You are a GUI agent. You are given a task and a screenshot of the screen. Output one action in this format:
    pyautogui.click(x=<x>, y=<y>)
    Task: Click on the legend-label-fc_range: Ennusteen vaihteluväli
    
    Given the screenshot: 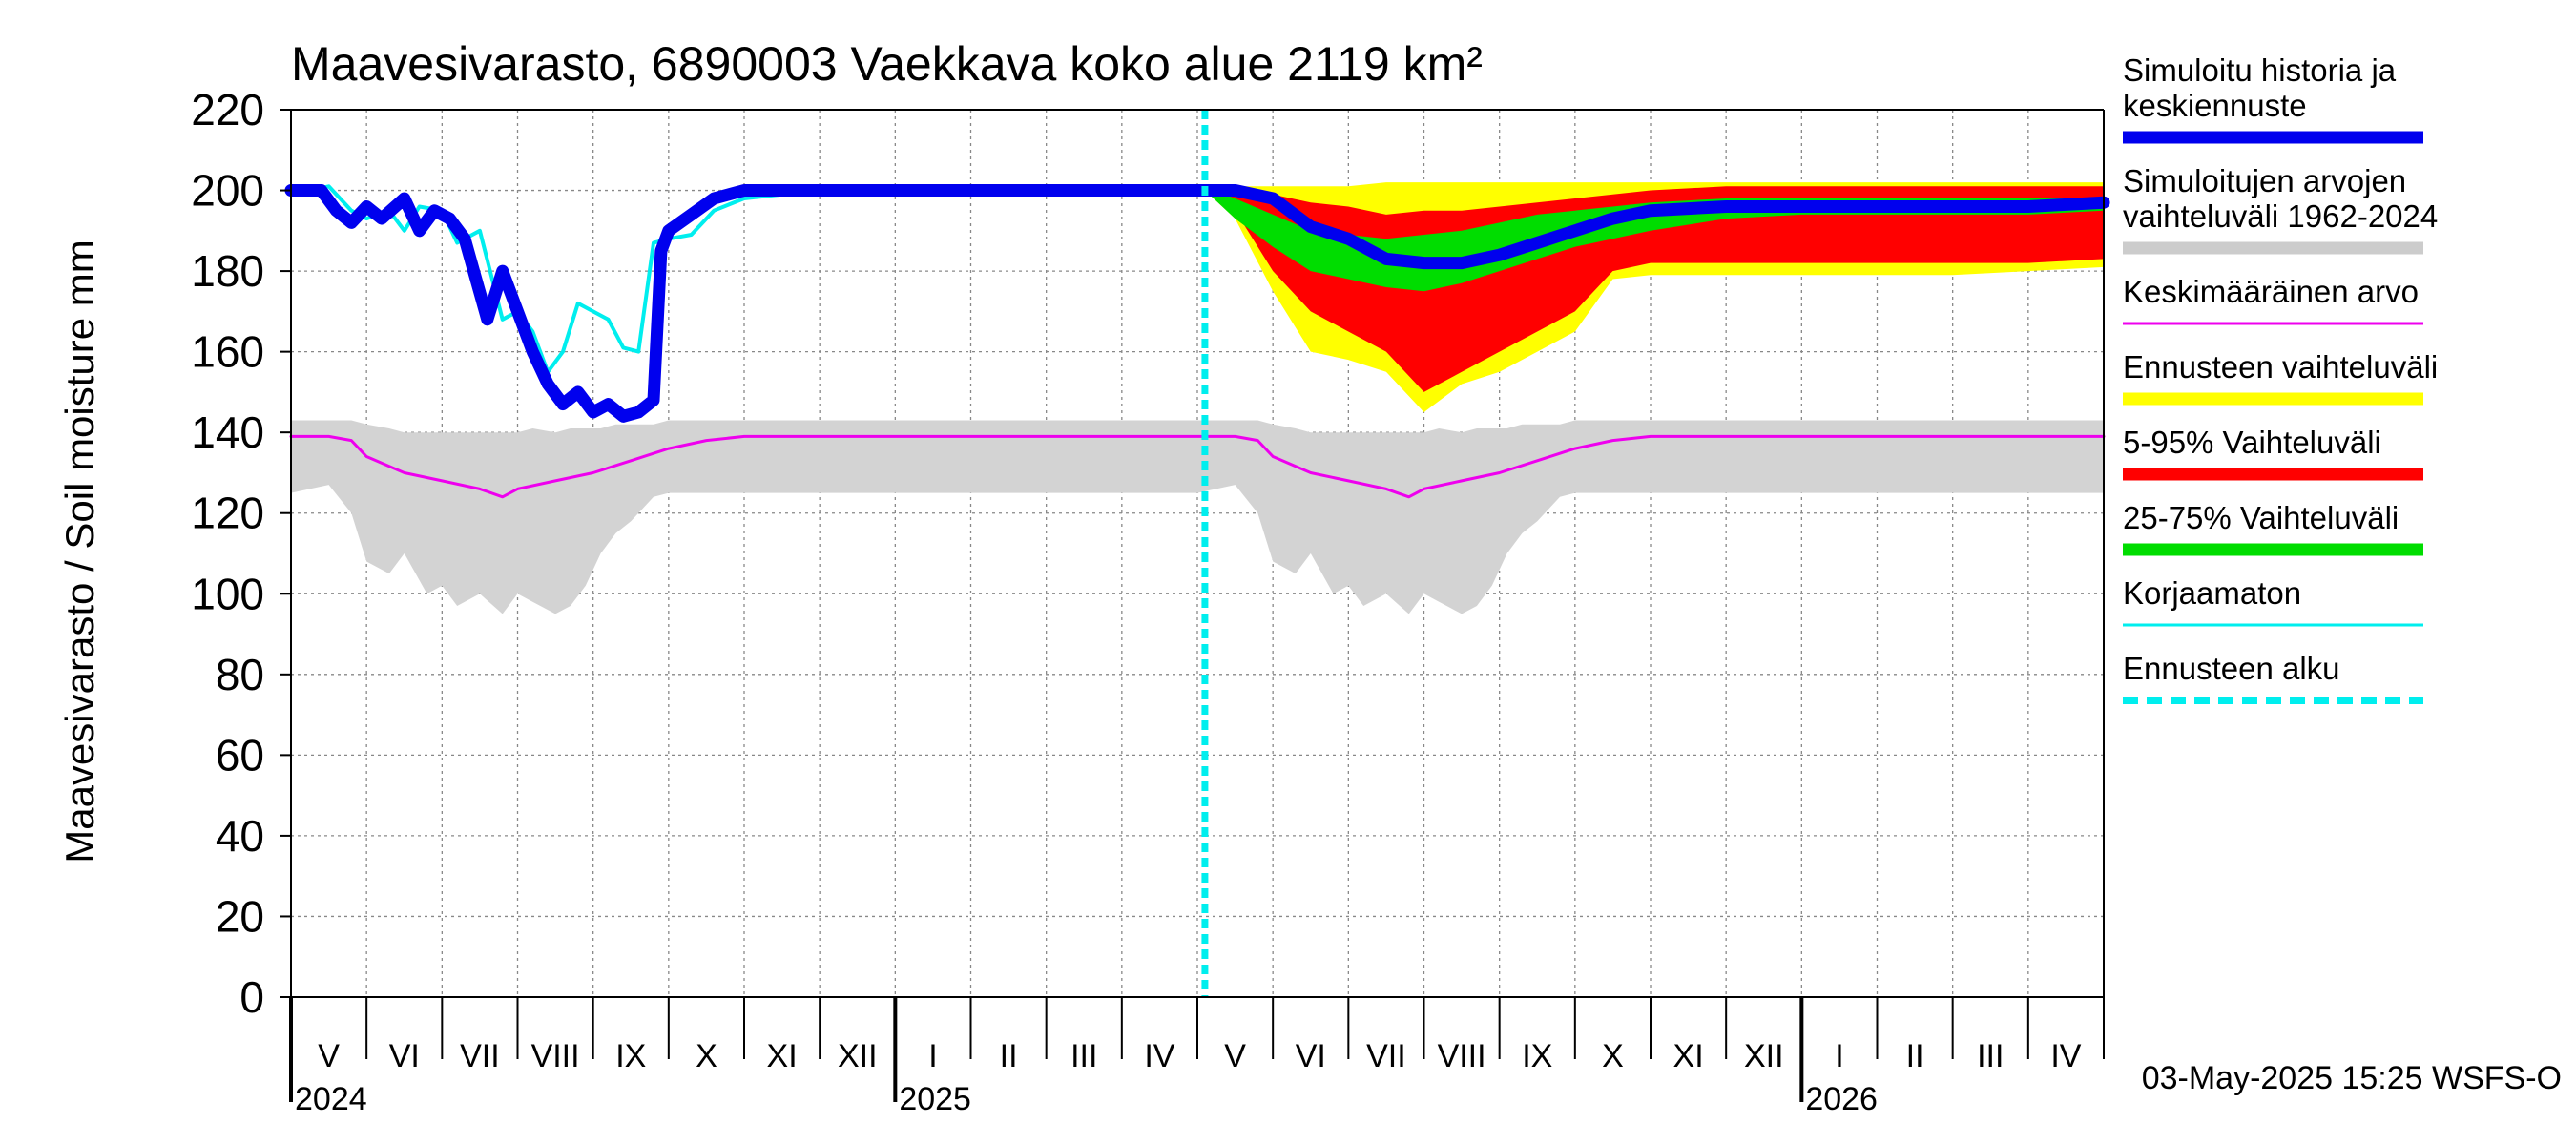 What is the action you would take?
    pyautogui.click(x=2280, y=367)
    